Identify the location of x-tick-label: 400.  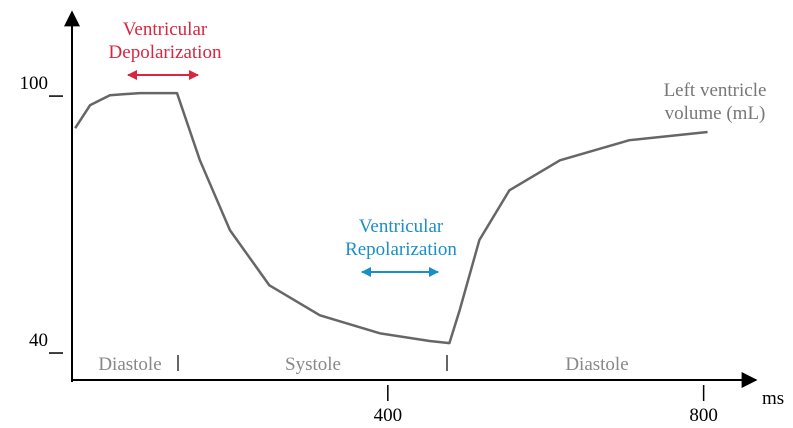
(388, 415).